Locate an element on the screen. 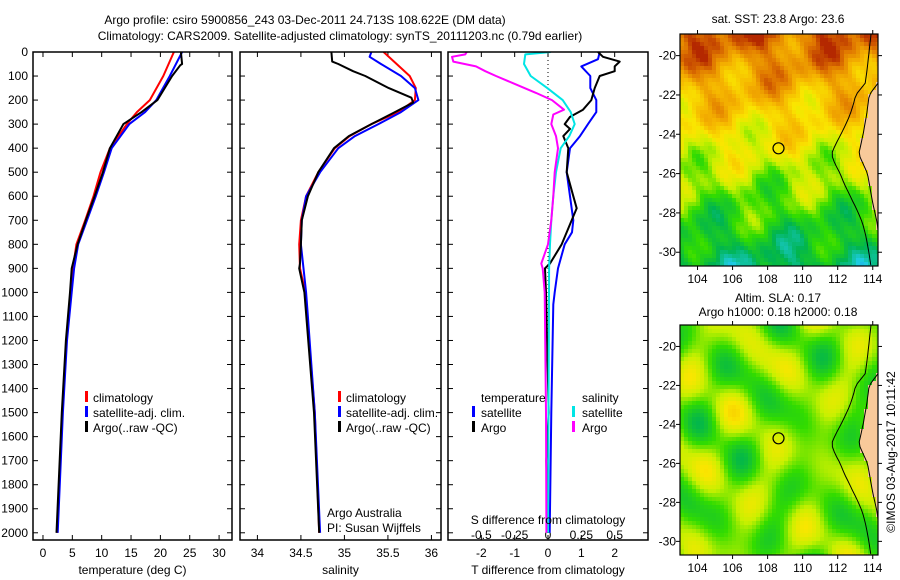 This screenshot has width=900, height=580. credit-line-1: Argo Australia is located at coordinates (364, 513).